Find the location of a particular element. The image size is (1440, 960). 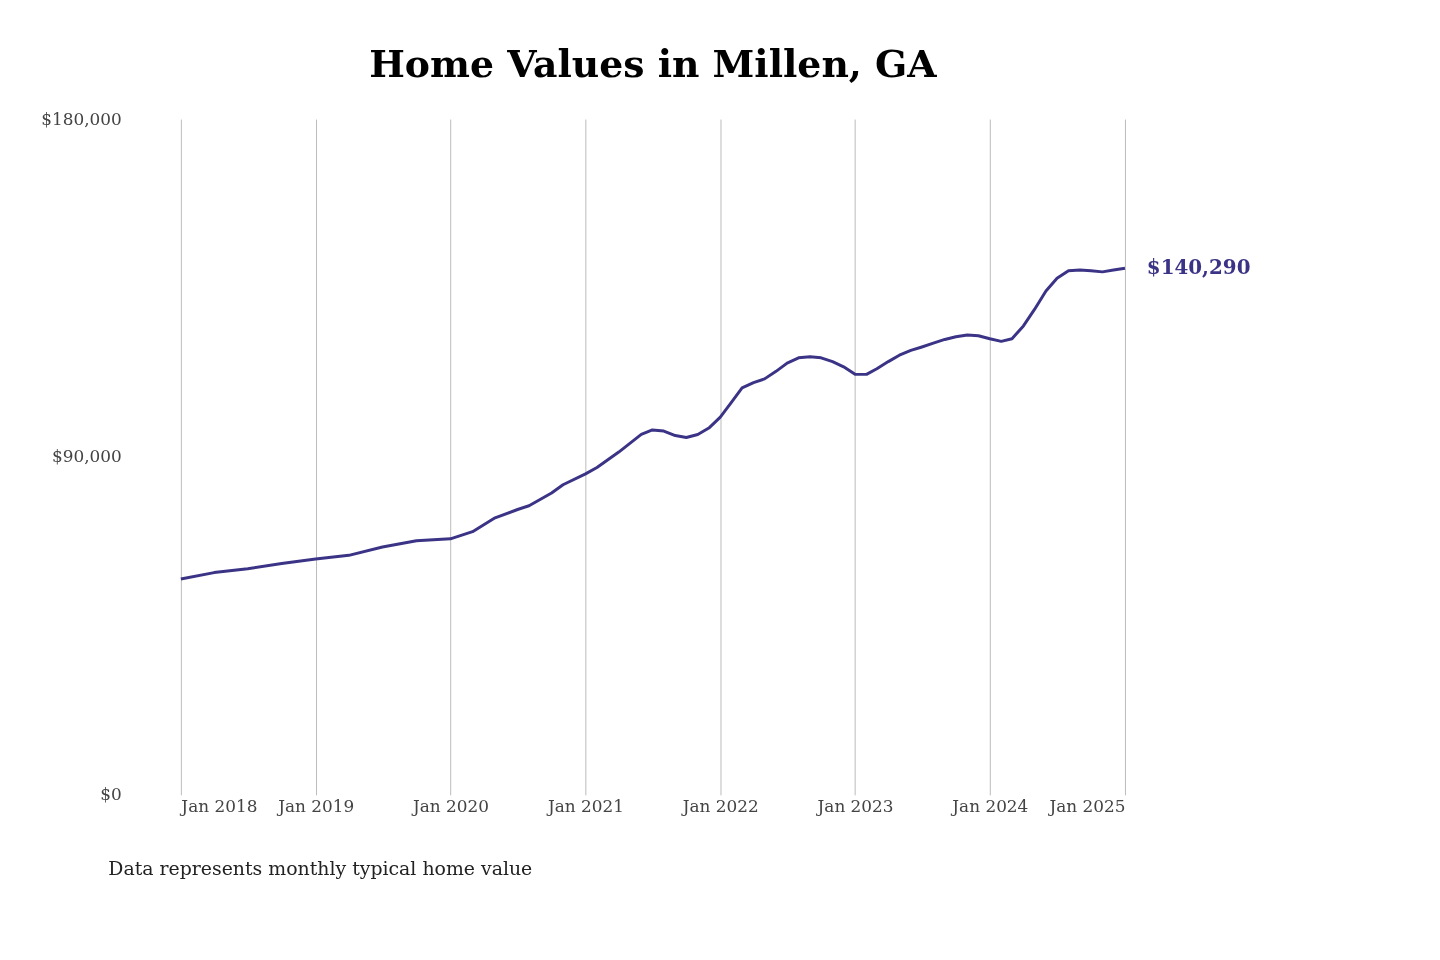

x-tick-label: Jan 2024 is located at coordinates (989, 806).